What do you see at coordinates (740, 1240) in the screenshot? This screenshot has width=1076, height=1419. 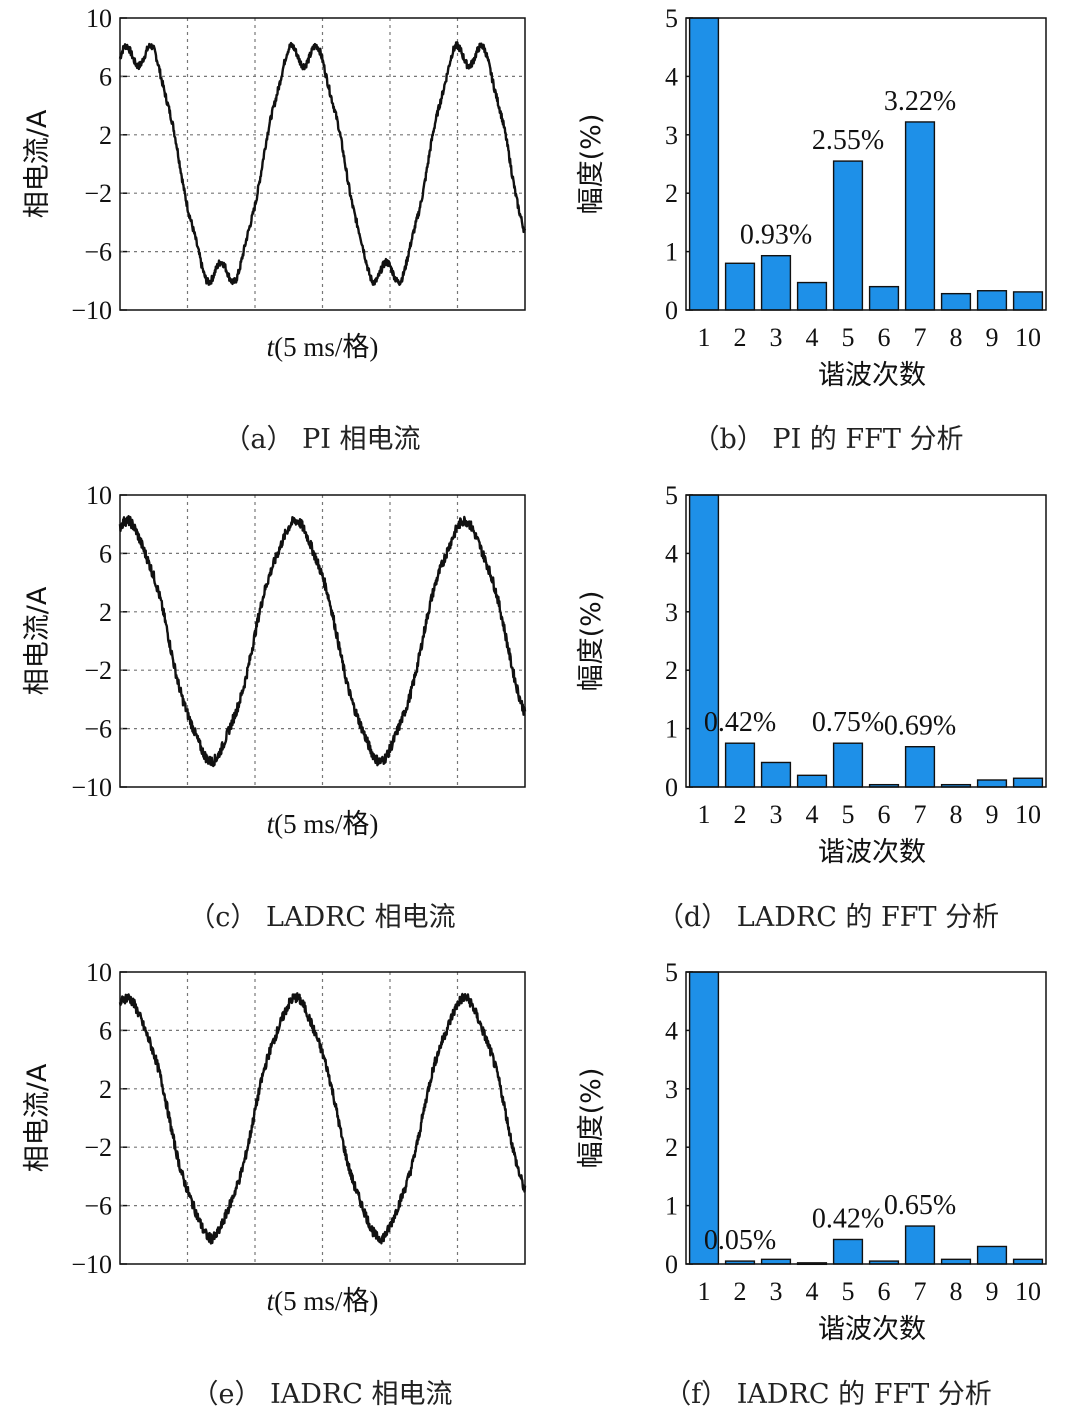 I see `data-label: 0.05%` at bounding box center [740, 1240].